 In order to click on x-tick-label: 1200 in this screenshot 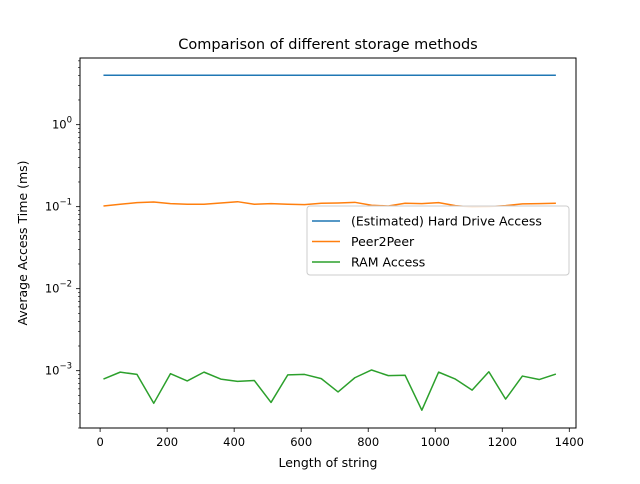, I will do `click(502, 442)`.